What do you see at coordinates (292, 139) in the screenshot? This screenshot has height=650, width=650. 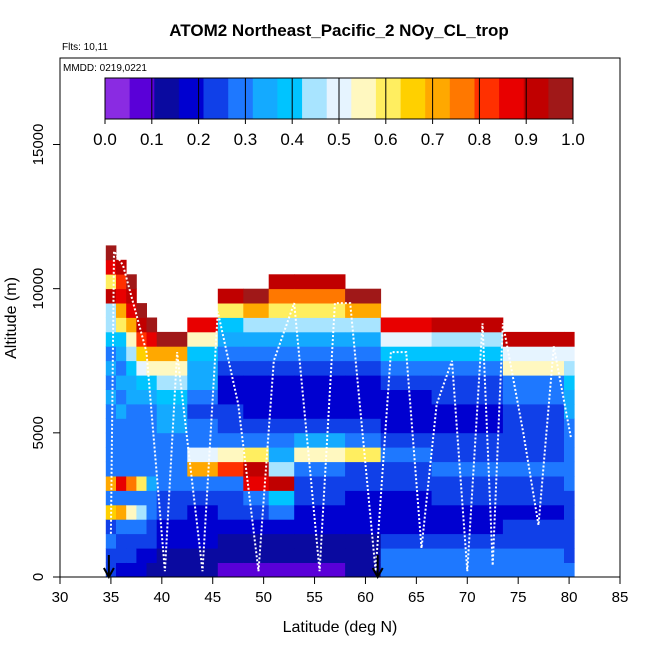 I see `colorbar-tick-label: 0.4` at bounding box center [292, 139].